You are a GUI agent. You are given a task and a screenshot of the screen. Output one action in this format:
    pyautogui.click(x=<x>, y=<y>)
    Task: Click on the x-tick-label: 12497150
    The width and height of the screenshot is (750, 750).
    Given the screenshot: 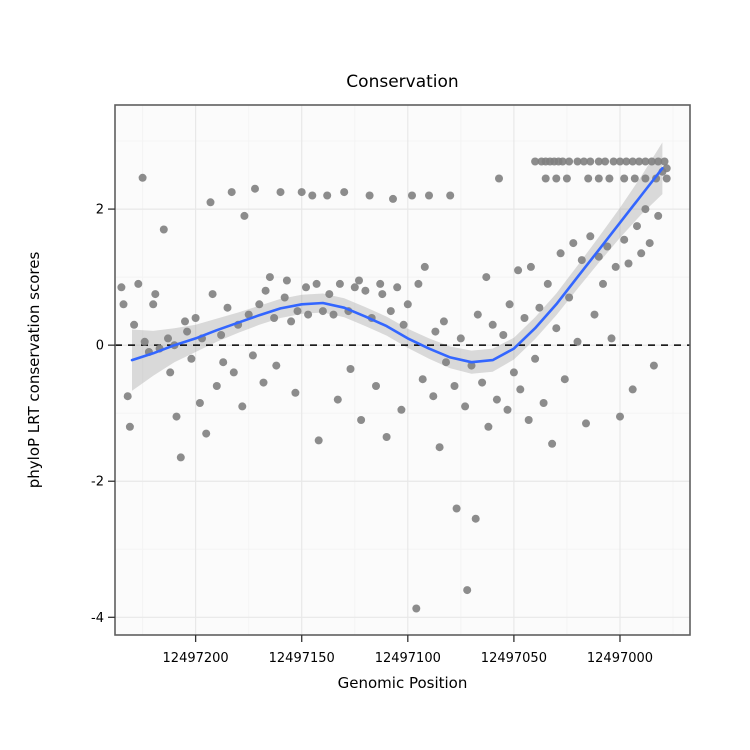 What is the action you would take?
    pyautogui.click(x=302, y=658)
    